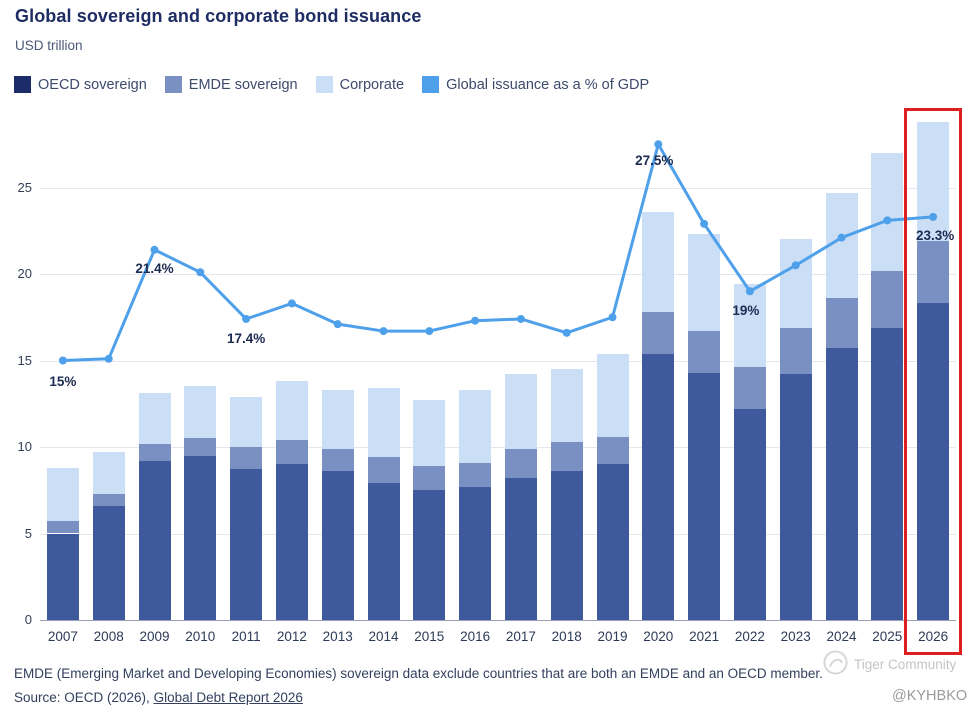 This screenshot has height=720, width=975. What do you see at coordinates (383, 636) in the screenshot?
I see `x-tick-label: 2014` at bounding box center [383, 636].